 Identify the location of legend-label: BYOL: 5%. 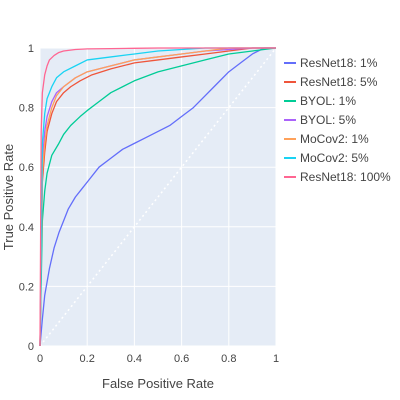
(328, 120).